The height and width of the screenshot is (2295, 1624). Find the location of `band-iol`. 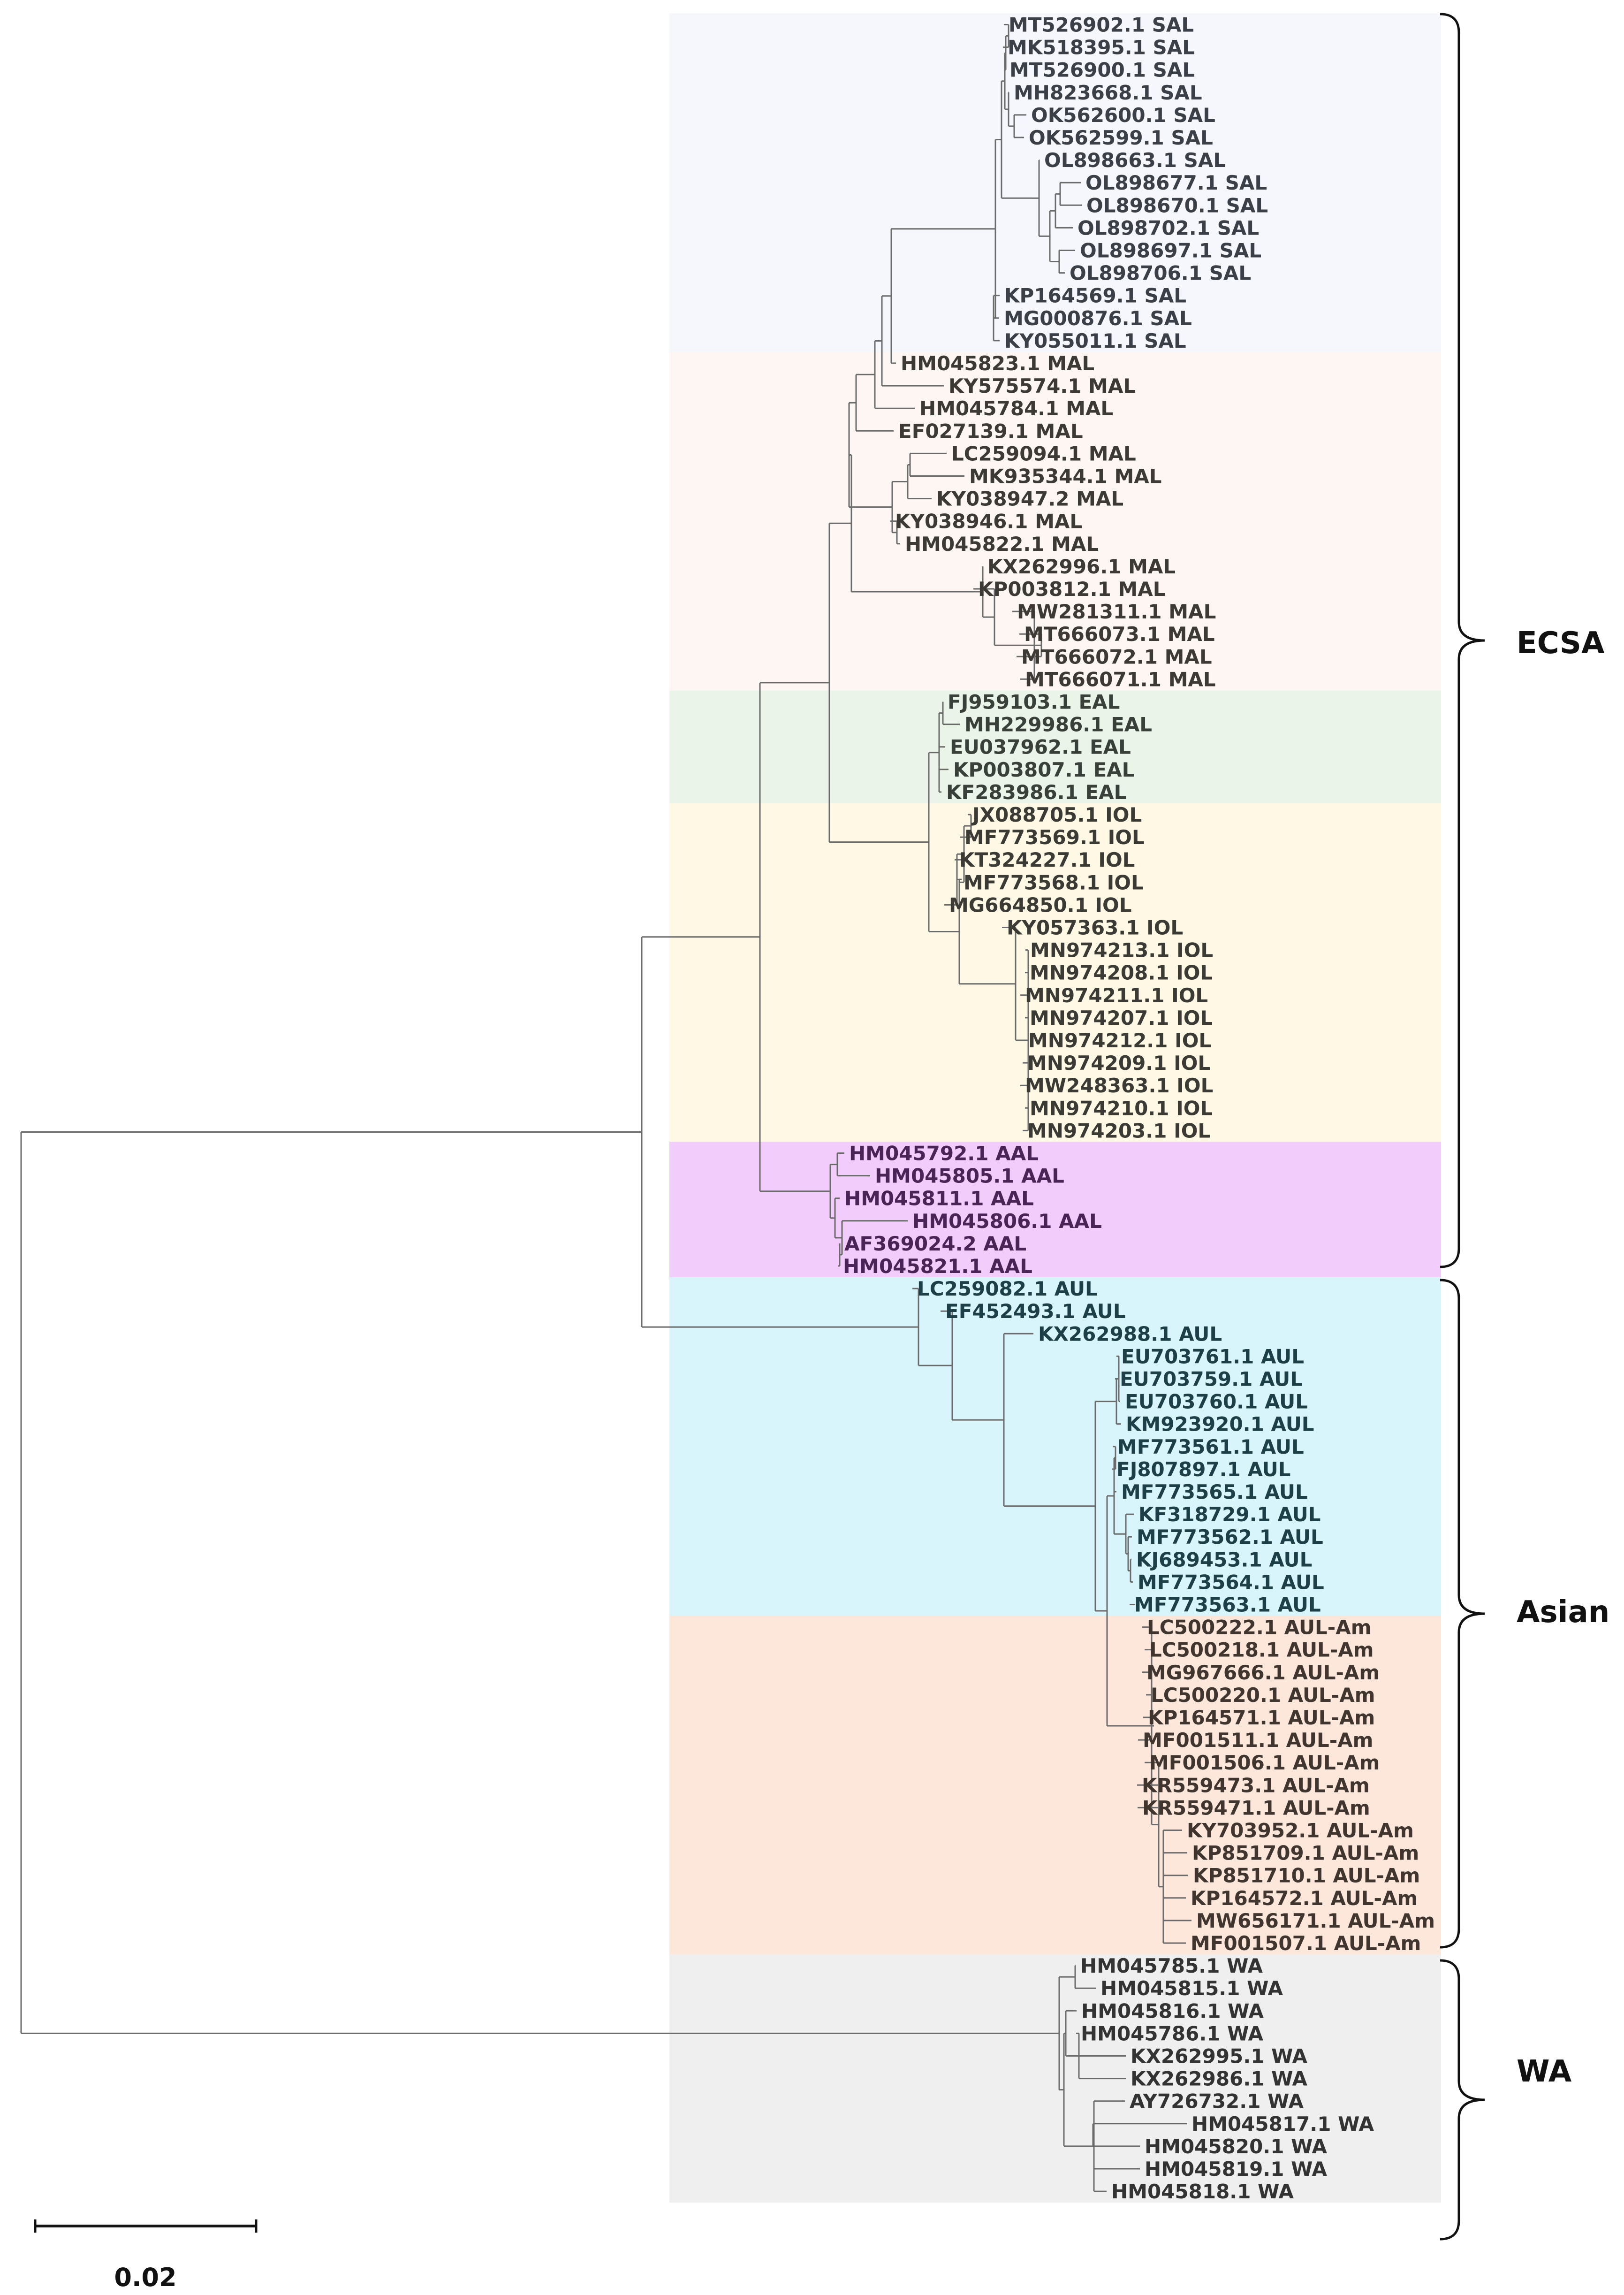

band-iol is located at coordinates (1055, 972).